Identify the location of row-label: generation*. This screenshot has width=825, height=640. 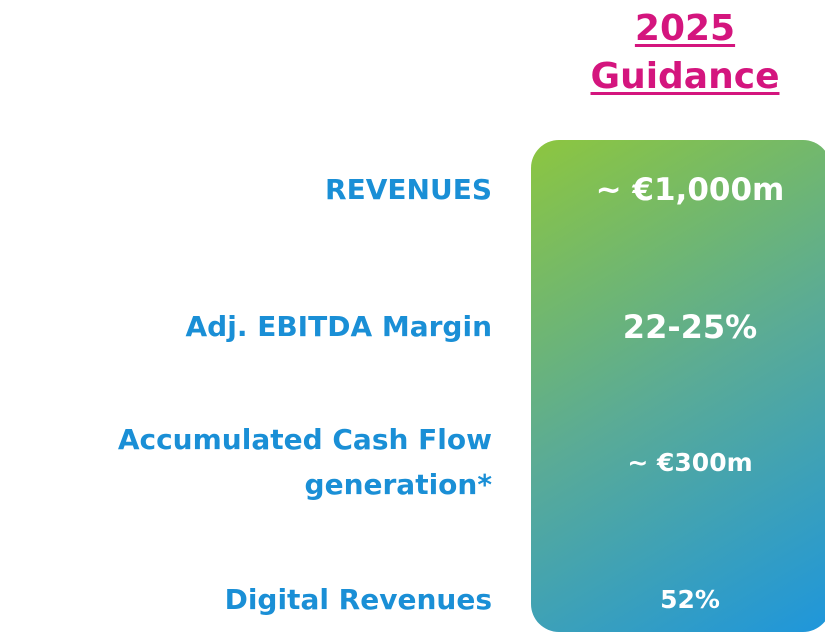
(398, 484).